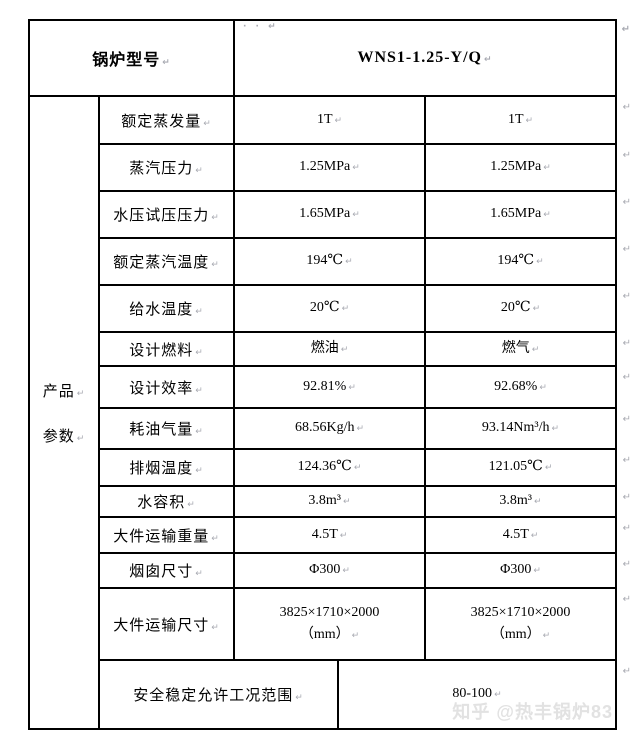 The width and height of the screenshot is (637, 741). What do you see at coordinates (431, 58) in the screenshot?
I see `boiler-model-value-cell: · · ↵ WNS1-1.25-Y/Q ↵ ↵` at bounding box center [431, 58].